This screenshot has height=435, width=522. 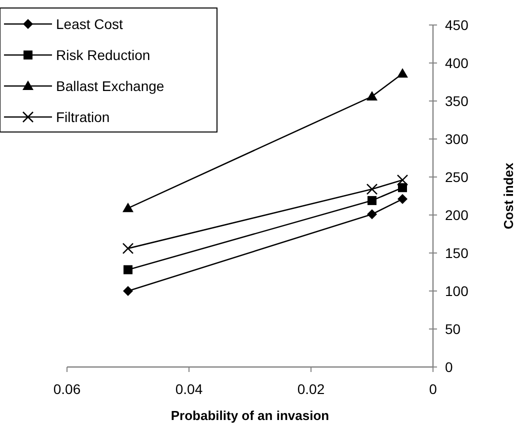 I want to click on legend-label: Risk Reduction, so click(x=103, y=55).